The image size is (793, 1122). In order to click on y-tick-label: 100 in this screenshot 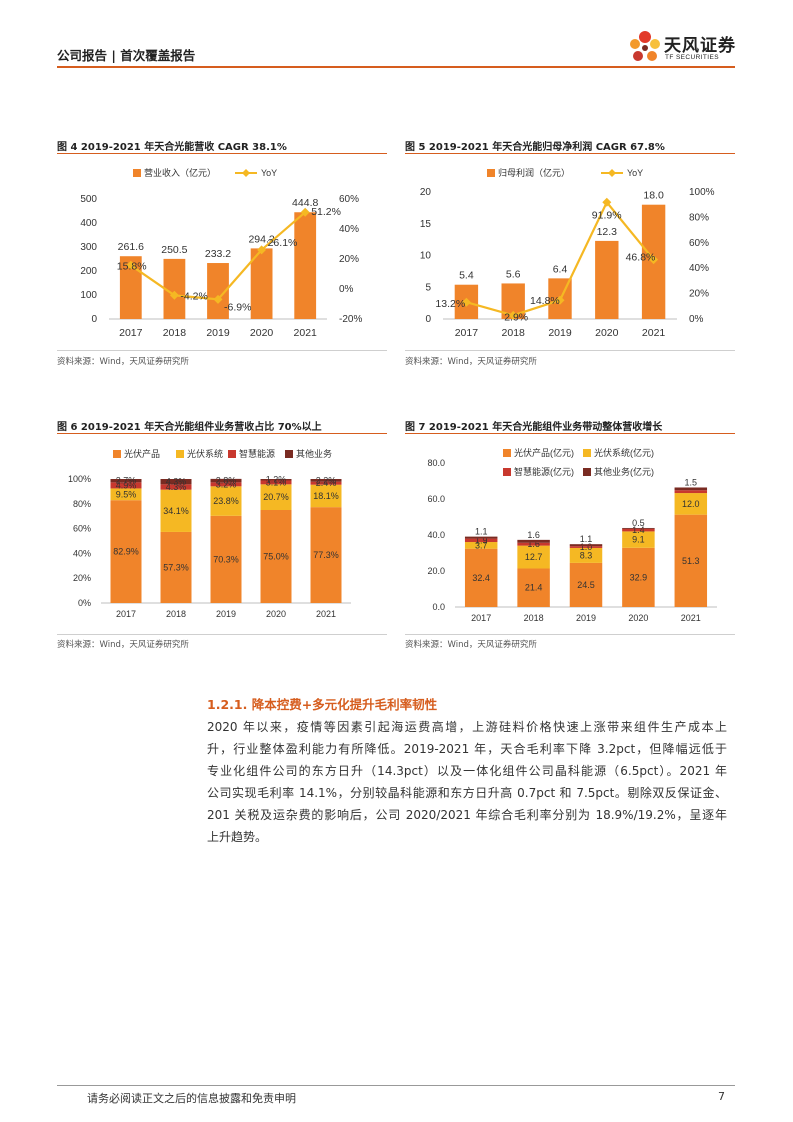, I will do `click(88, 295)`.